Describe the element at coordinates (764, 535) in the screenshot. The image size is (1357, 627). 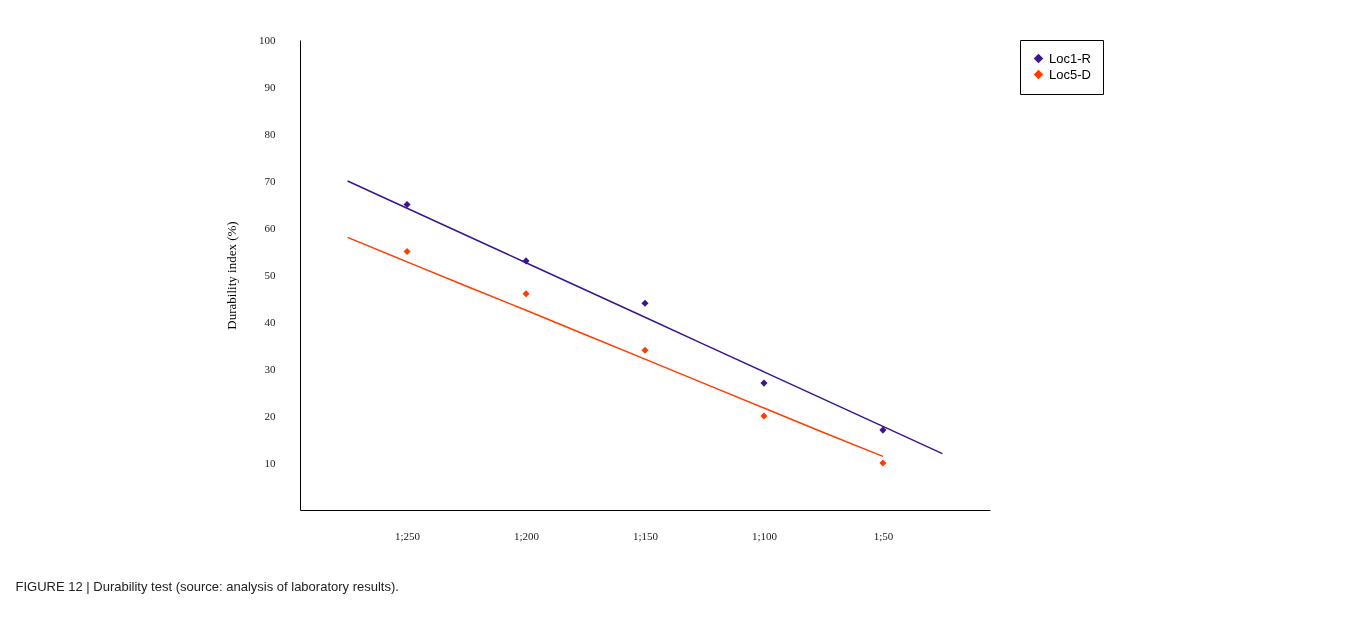
I see `x-tick-label: 1;100` at that location.